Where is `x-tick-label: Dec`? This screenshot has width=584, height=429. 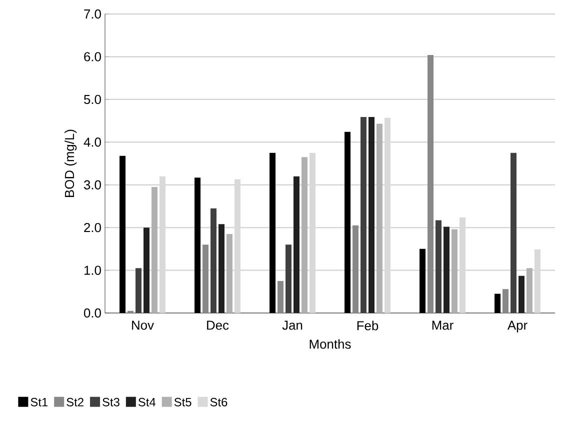
x-tick-label: Dec is located at coordinates (218, 325).